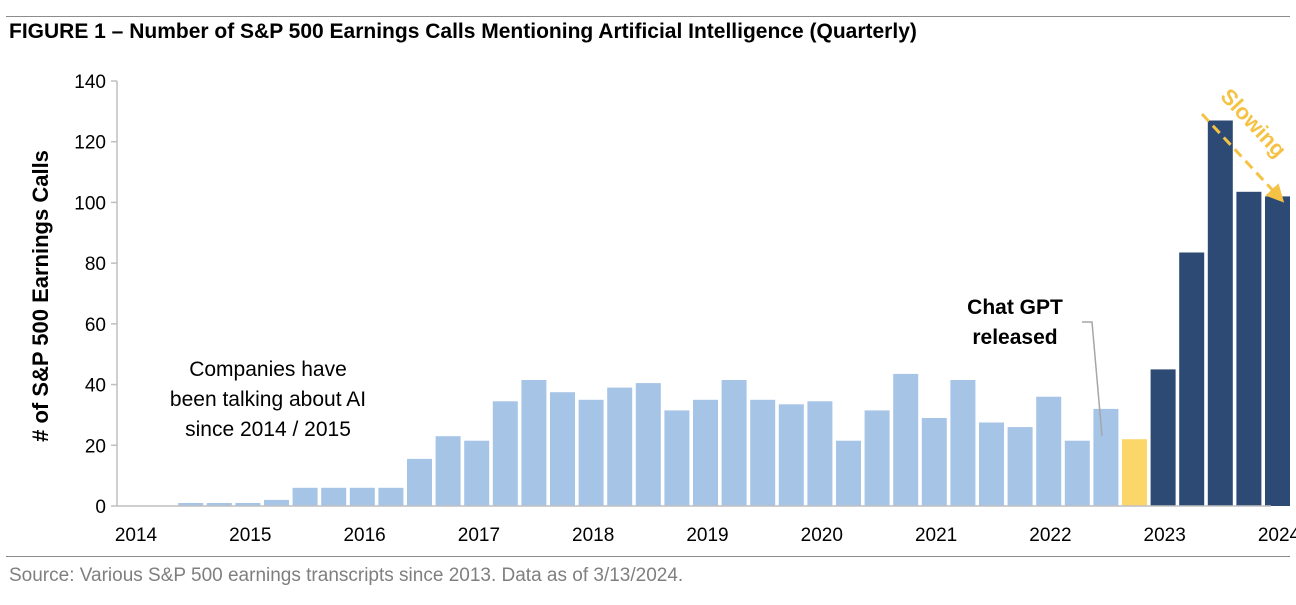  Describe the element at coordinates (1277, 535) in the screenshot. I see `x-tick-label-2024: 2024` at that location.